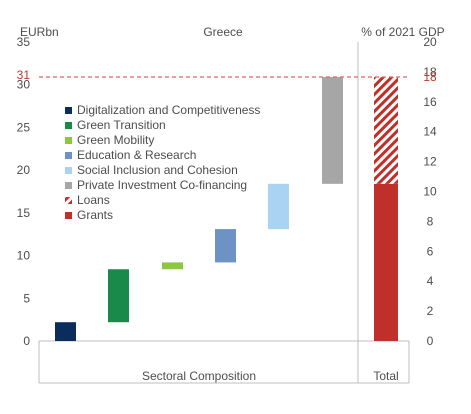 The height and width of the screenshot is (414, 471). I want to click on left-tick-label: 5, so click(26, 298).